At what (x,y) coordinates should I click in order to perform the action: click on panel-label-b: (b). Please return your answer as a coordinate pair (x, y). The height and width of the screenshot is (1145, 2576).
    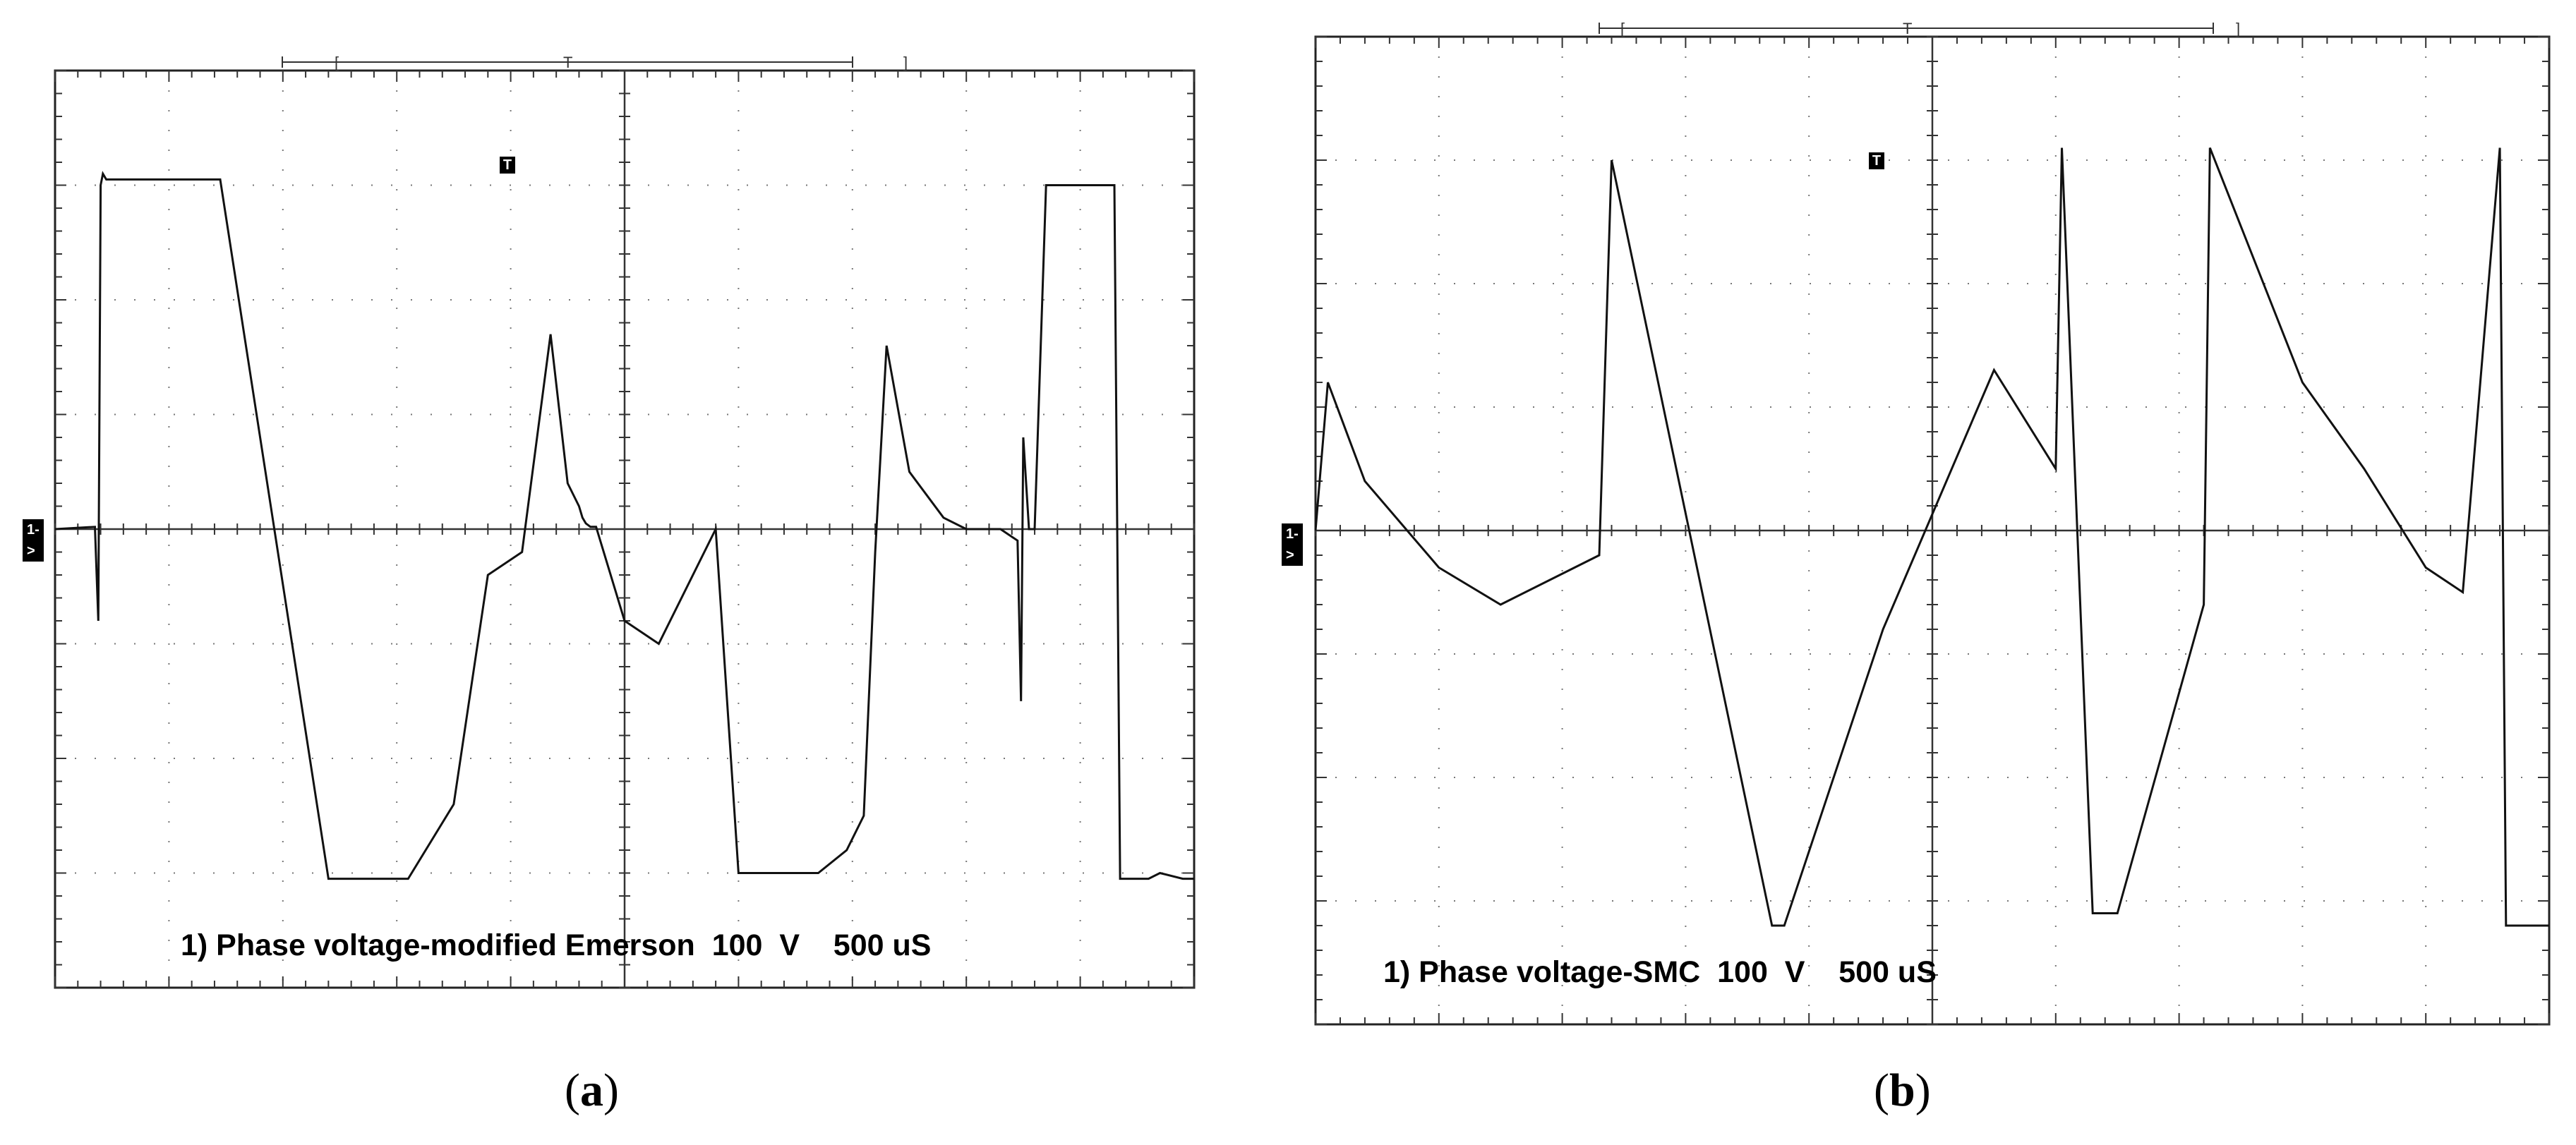
    Looking at the image, I should click on (1902, 1090).